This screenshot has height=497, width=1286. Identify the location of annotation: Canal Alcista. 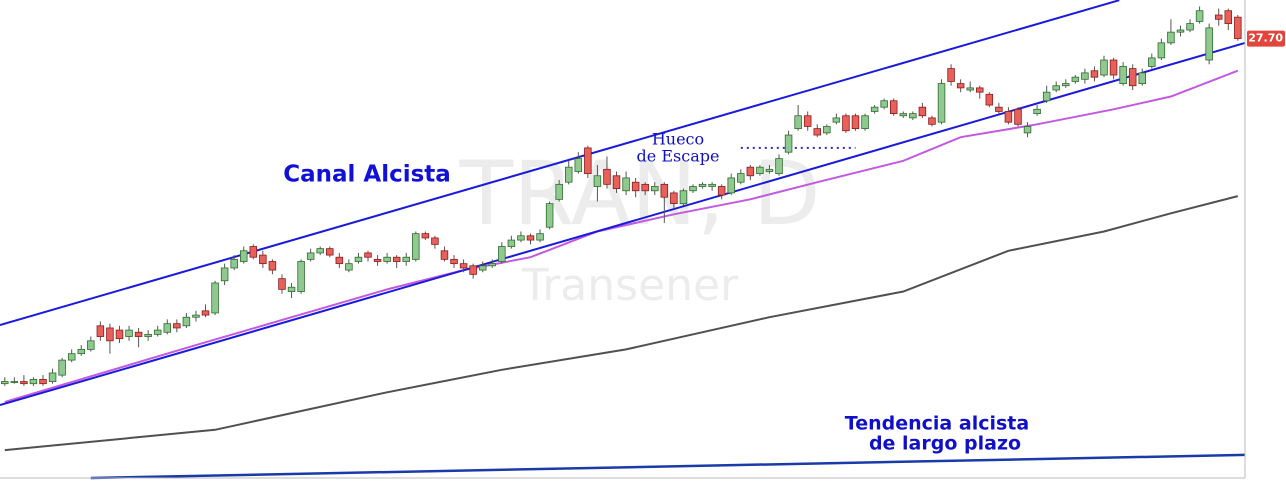
(367, 175).